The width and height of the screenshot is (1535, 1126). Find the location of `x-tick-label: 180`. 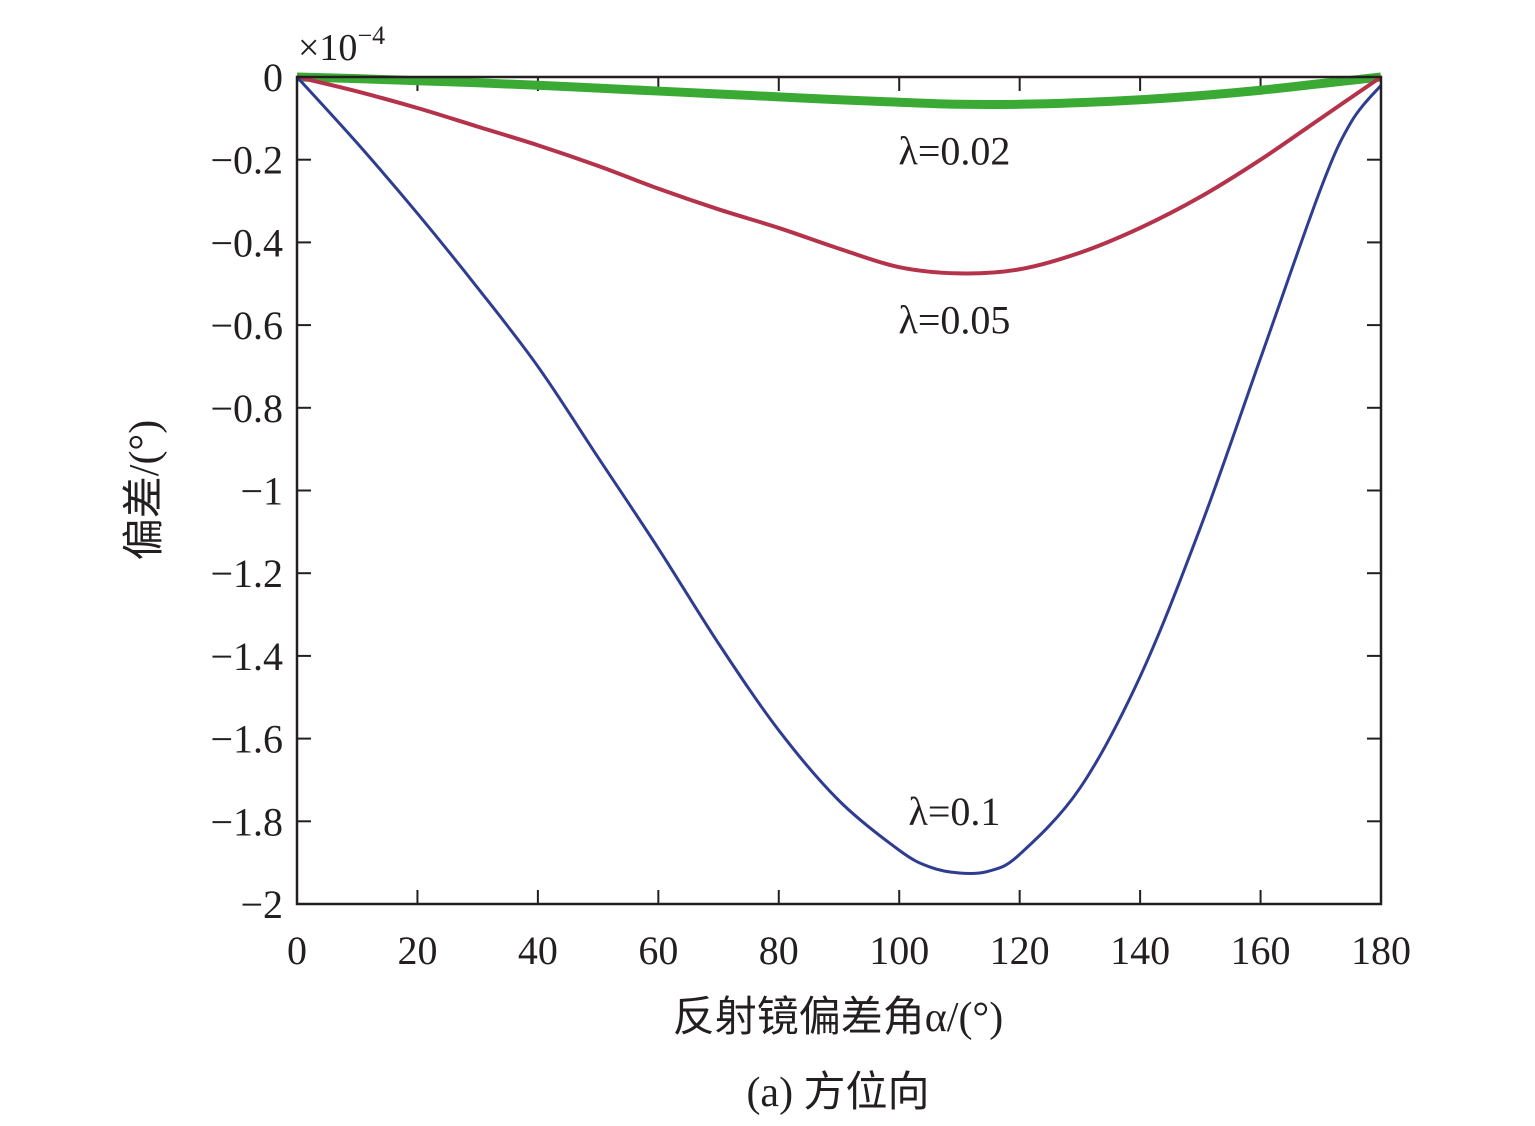

x-tick-label: 180 is located at coordinates (1381, 950).